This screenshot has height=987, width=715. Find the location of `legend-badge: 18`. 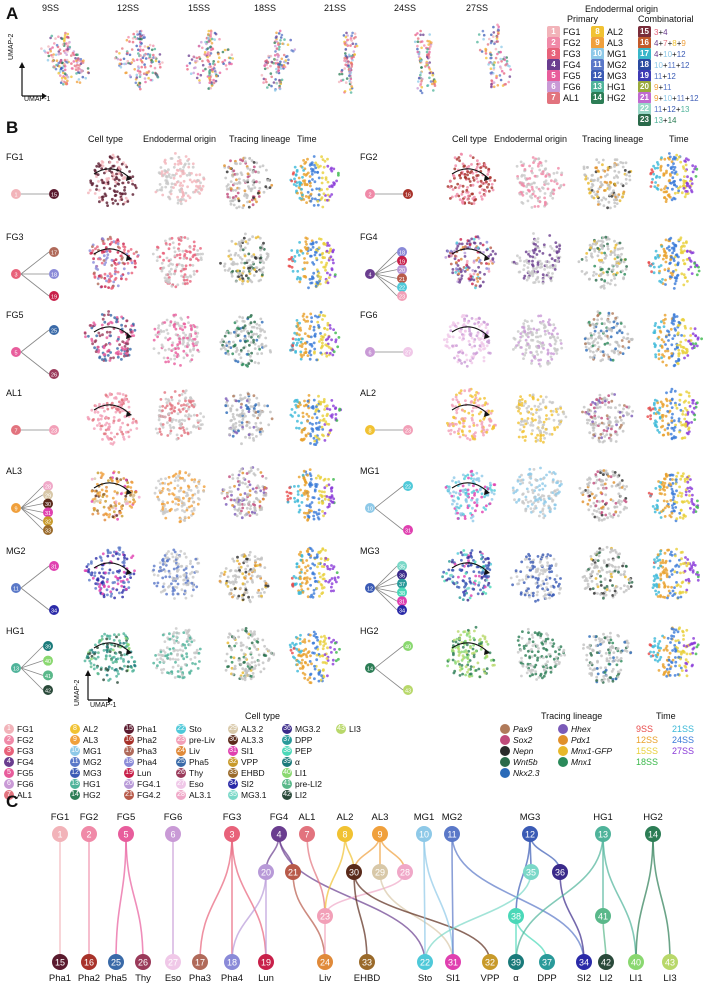

legend-badge: 18 is located at coordinates (644, 65).